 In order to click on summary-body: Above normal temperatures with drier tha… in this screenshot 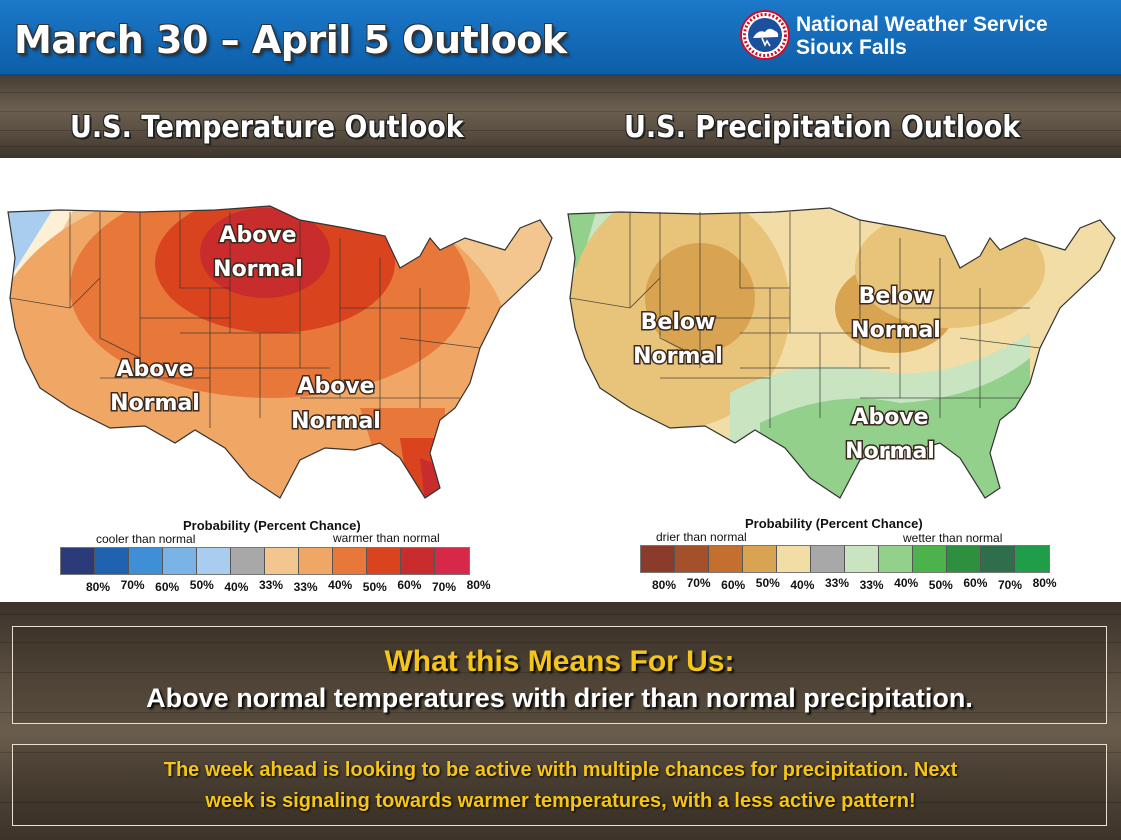, I will do `click(559, 698)`.